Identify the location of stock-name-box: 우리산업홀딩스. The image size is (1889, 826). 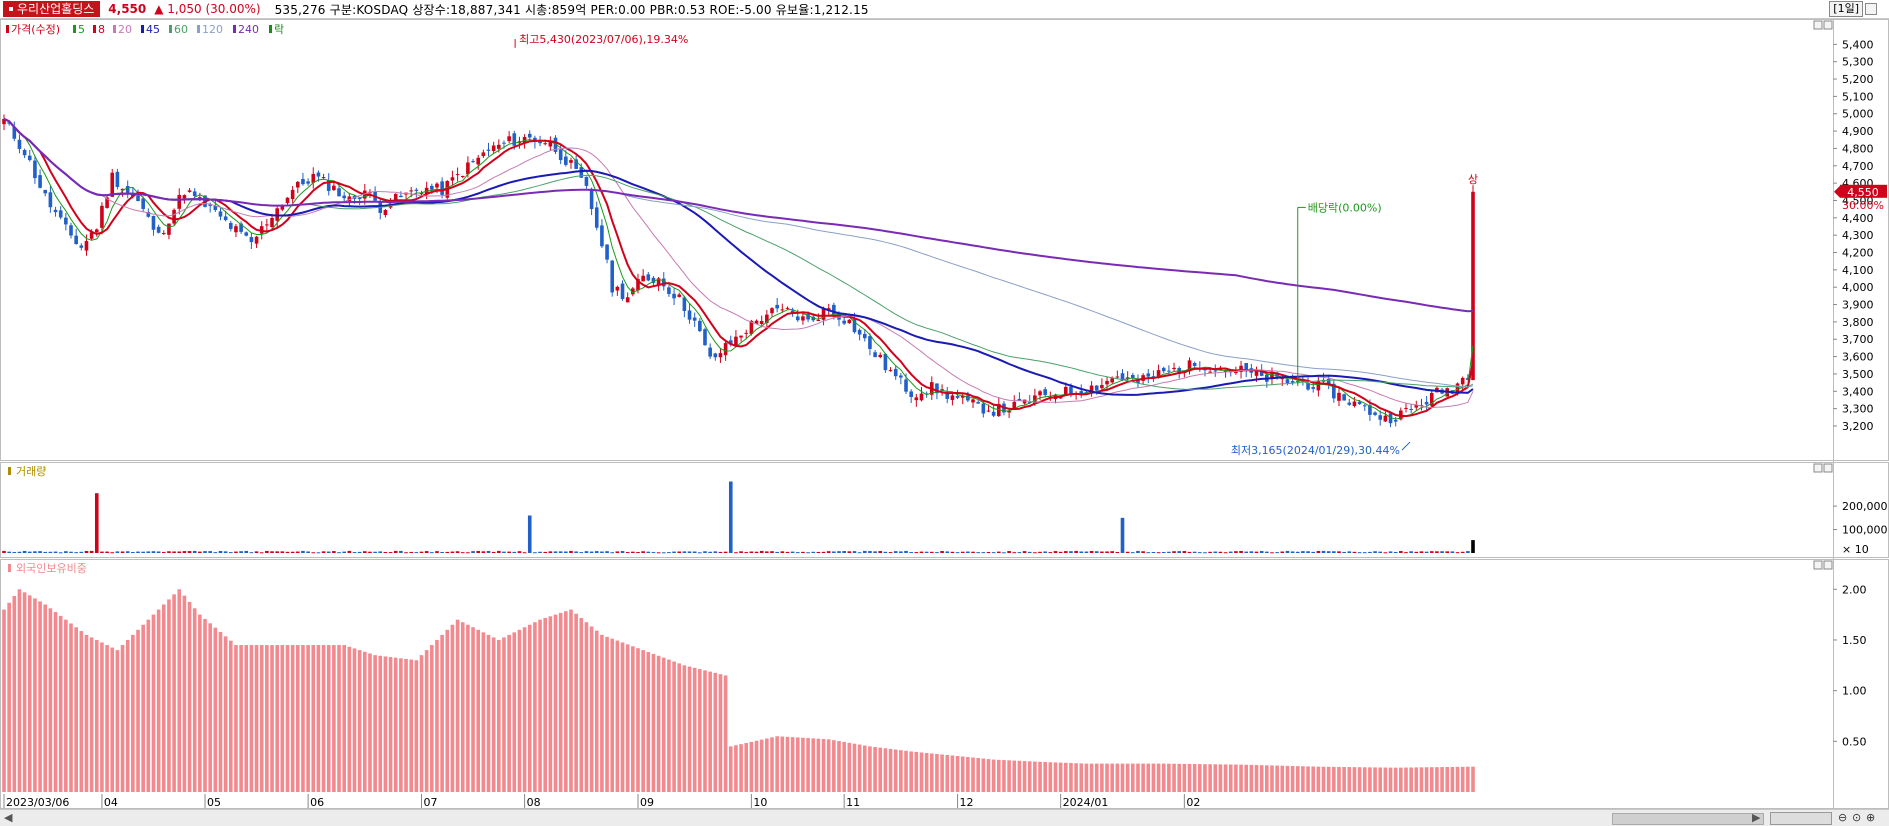
(52, 9).